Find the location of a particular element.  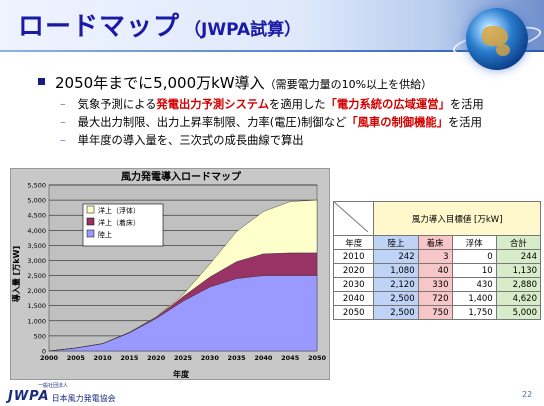

x-tick-label: 2050 is located at coordinates (317, 358).